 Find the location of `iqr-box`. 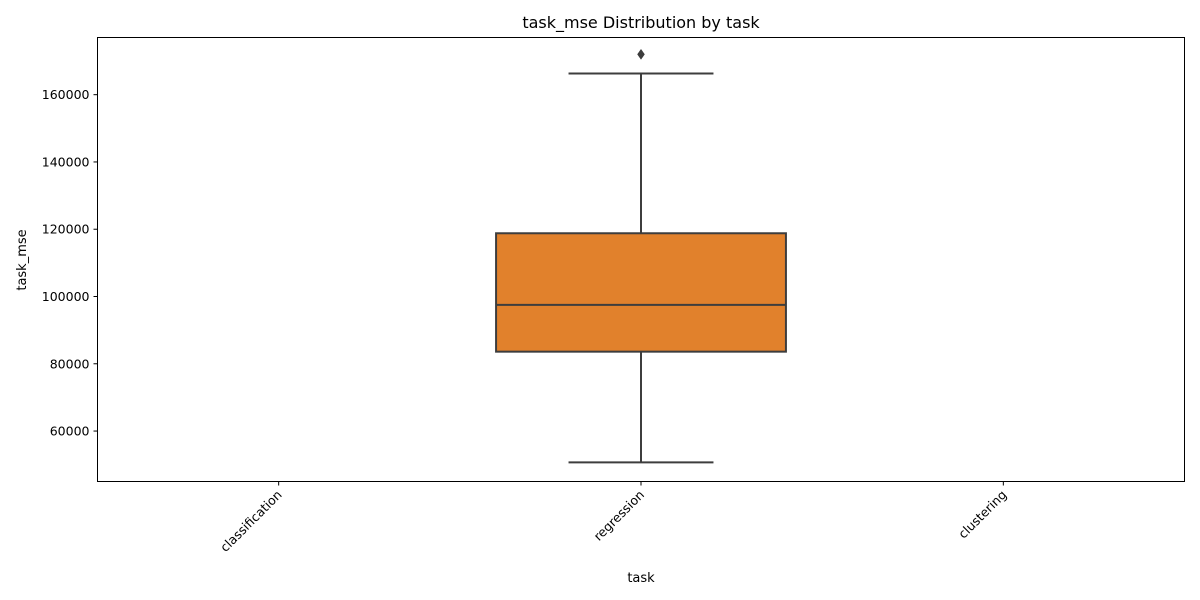

iqr-box is located at coordinates (641, 292).